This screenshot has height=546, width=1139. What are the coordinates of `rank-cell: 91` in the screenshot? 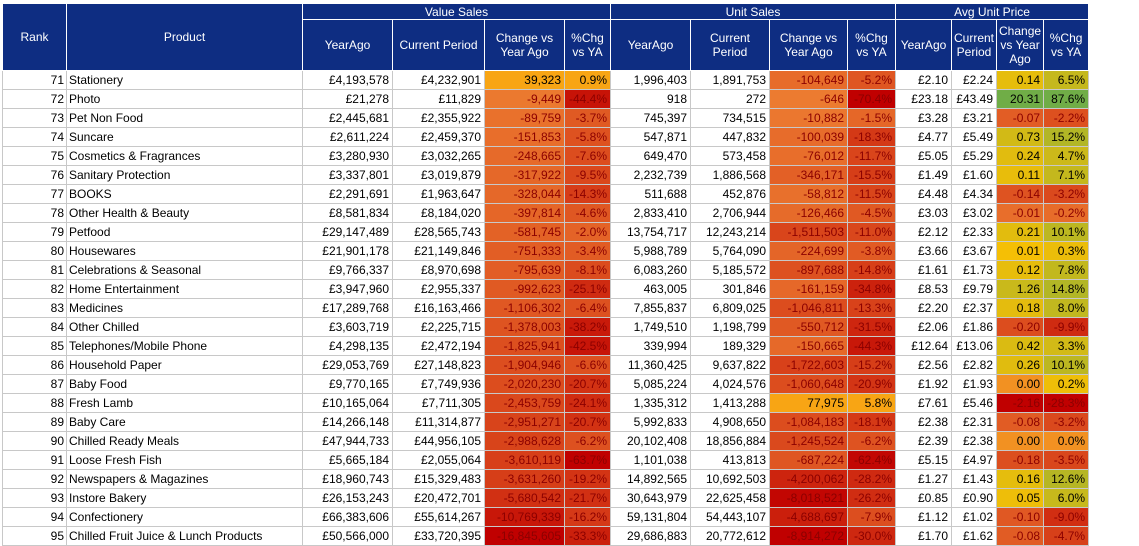 It's located at (34, 460).